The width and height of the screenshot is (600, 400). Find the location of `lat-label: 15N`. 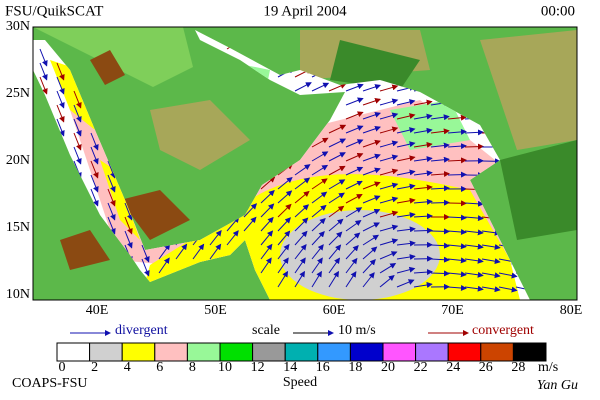

lat-label: 15N is located at coordinates (18, 227).